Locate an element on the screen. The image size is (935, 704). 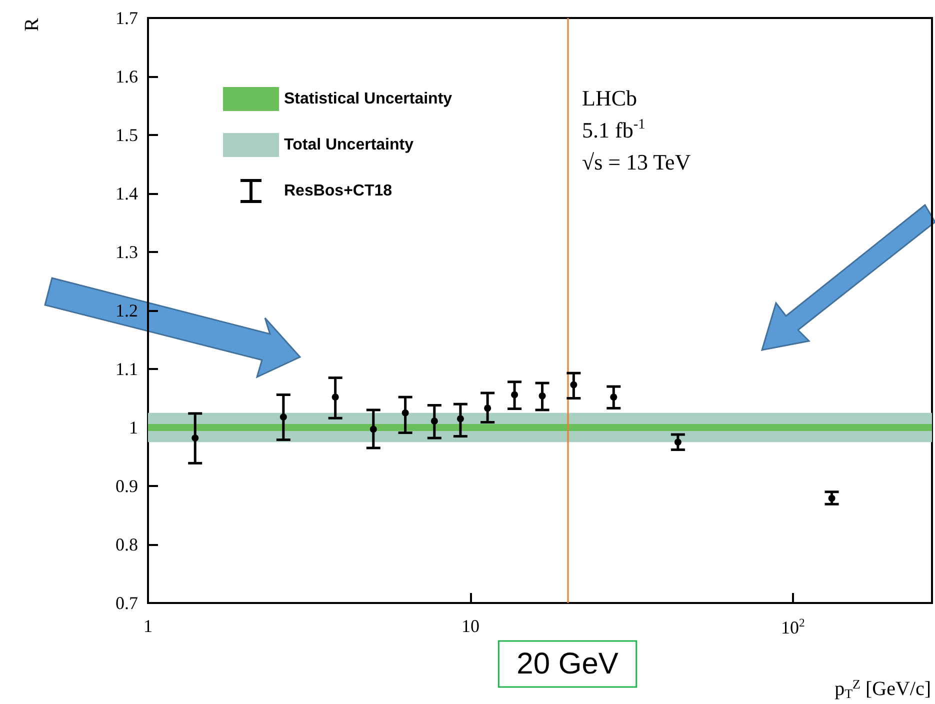
y-tick-label: 1.2 is located at coordinates (127, 310).